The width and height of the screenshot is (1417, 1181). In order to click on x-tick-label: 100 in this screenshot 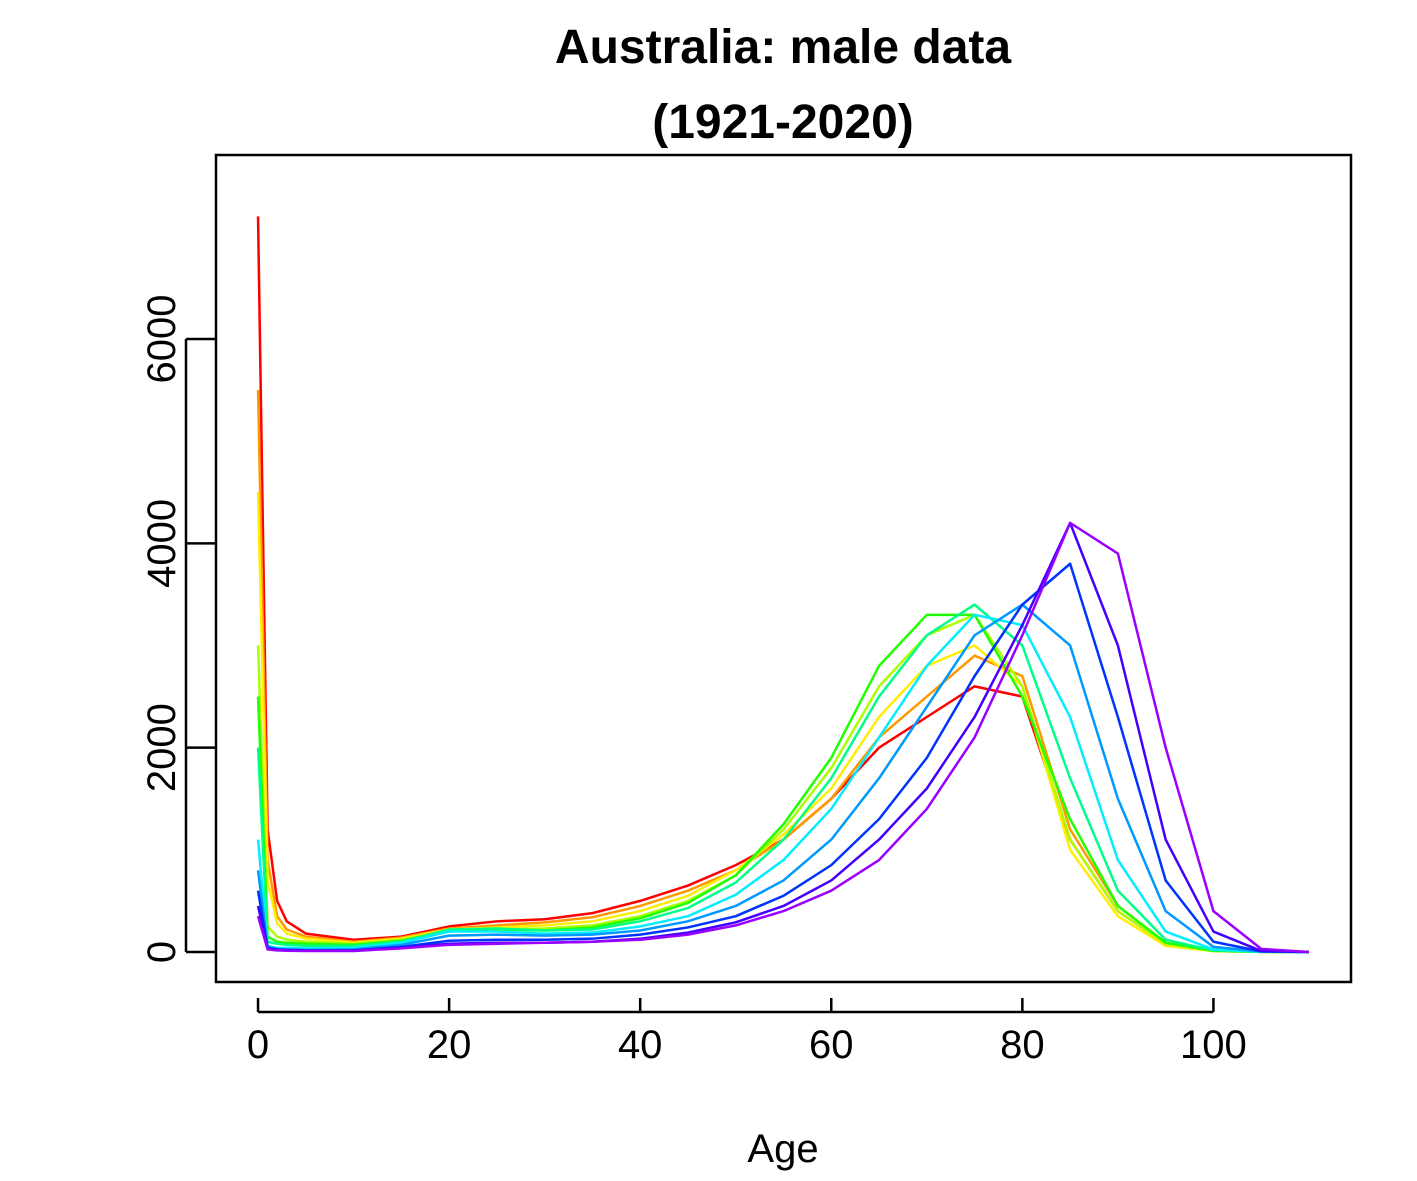, I will do `click(1213, 1045)`.